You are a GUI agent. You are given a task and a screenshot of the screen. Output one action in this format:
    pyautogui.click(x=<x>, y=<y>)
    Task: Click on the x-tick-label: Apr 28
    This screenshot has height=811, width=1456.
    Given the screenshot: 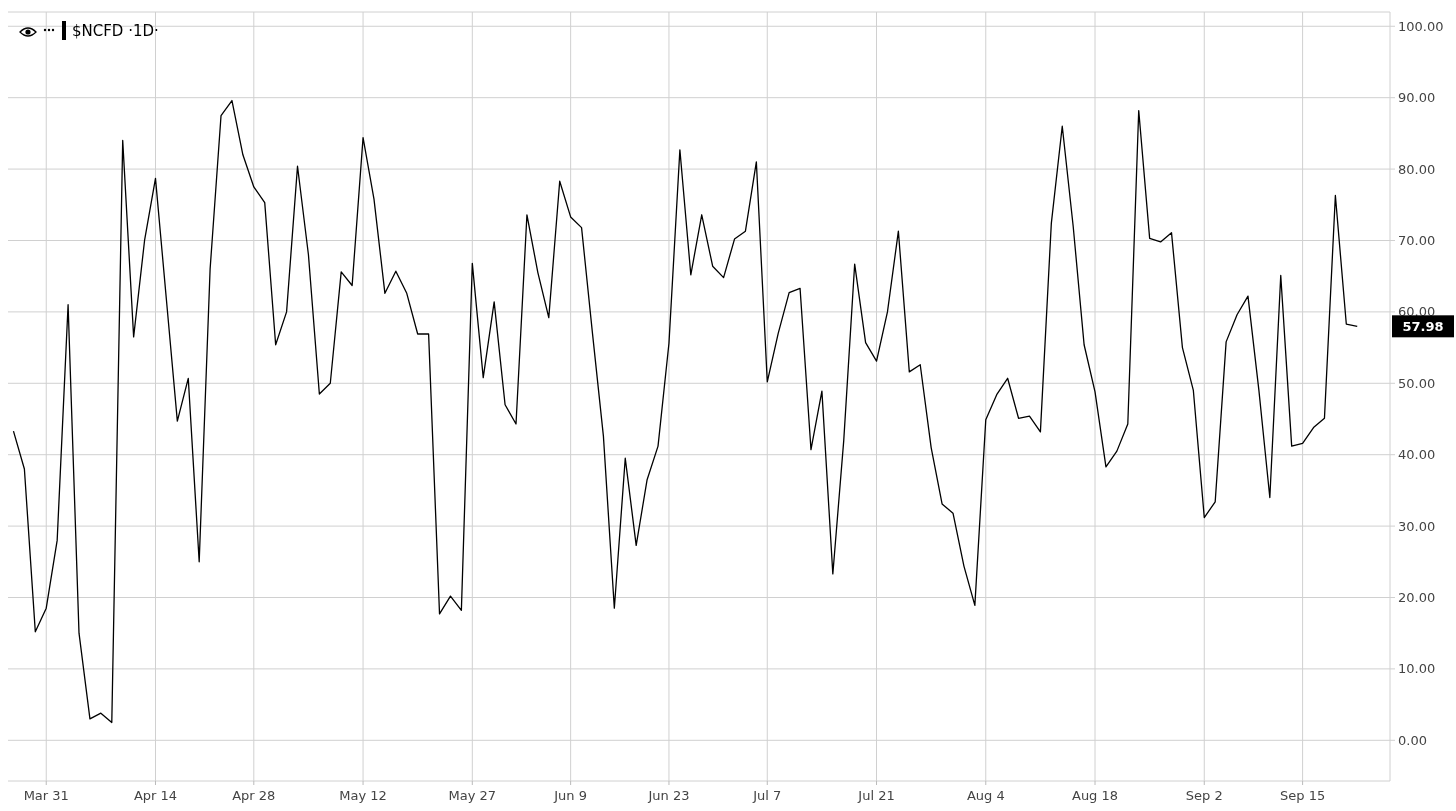 What is the action you would take?
    pyautogui.click(x=254, y=795)
    